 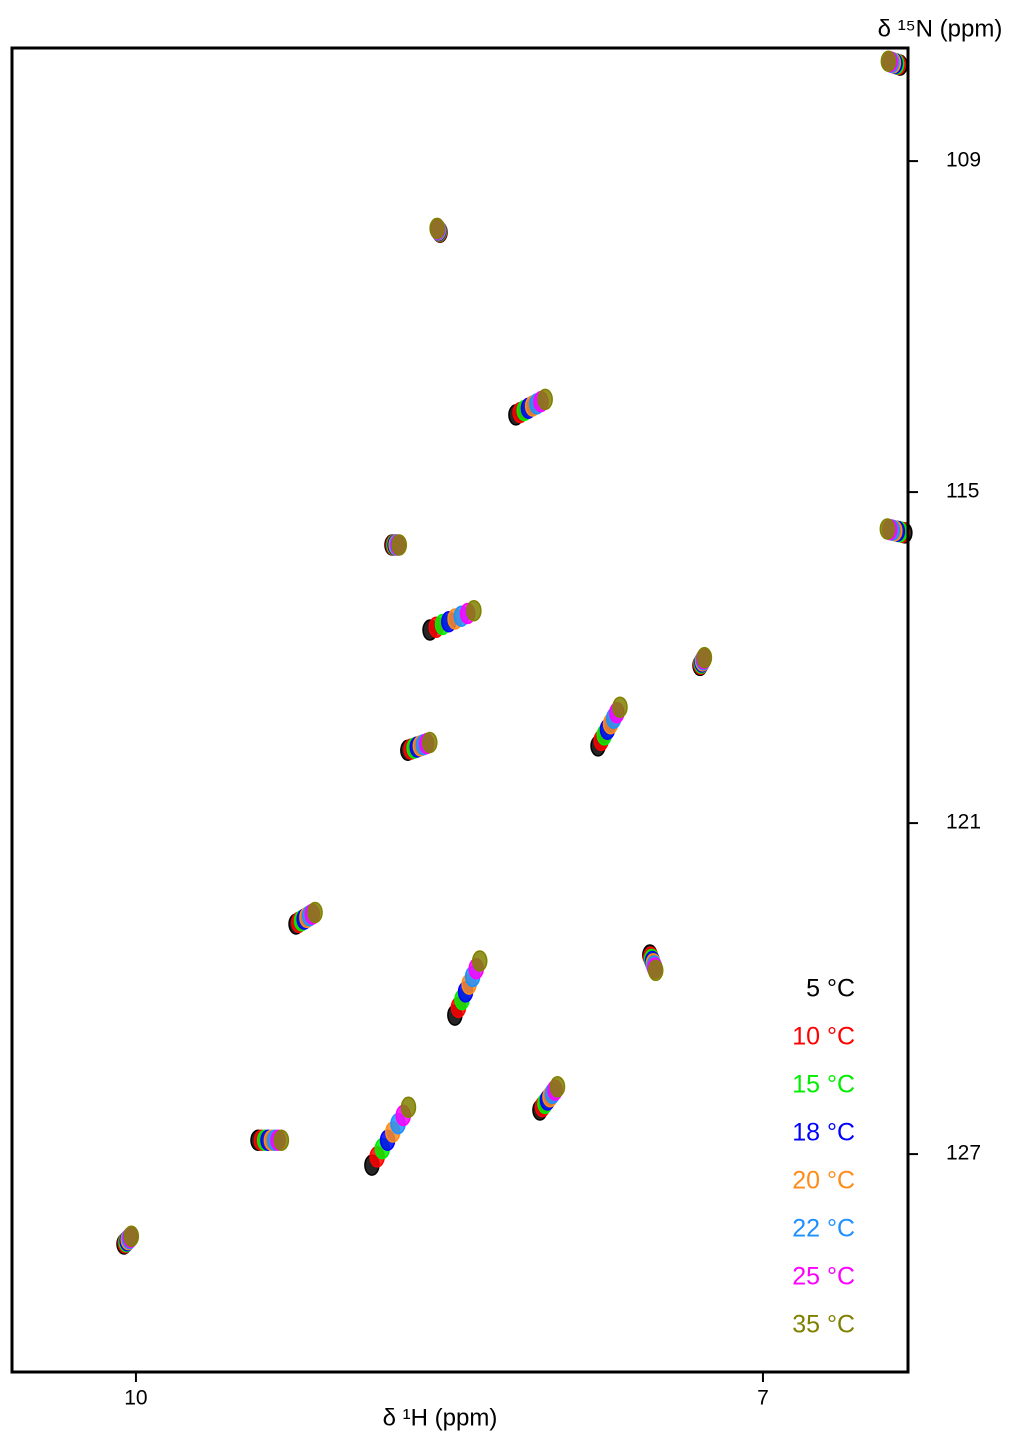 What do you see at coordinates (823, 1037) in the screenshot?
I see `legend-label: 10 °C` at bounding box center [823, 1037].